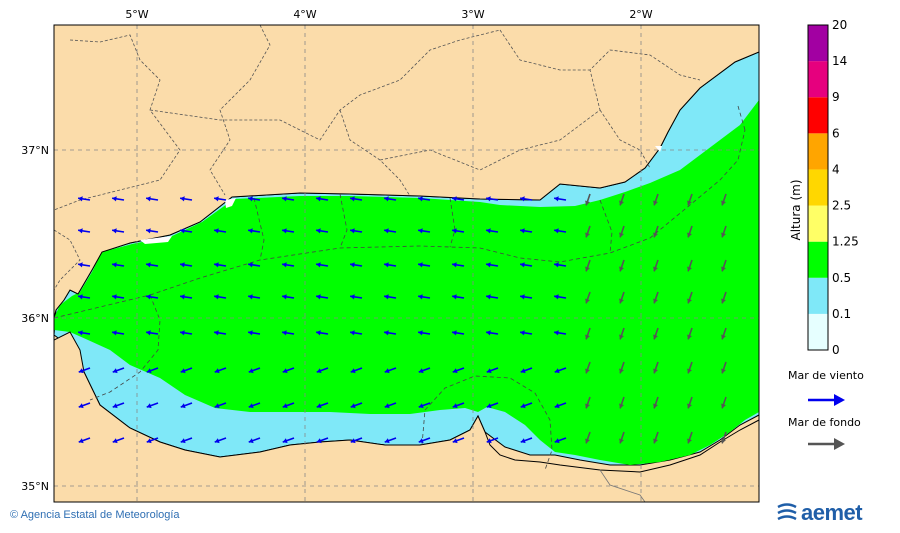  What do you see at coordinates (35, 150) in the screenshot?
I see `lat-label: 37°N` at bounding box center [35, 150].